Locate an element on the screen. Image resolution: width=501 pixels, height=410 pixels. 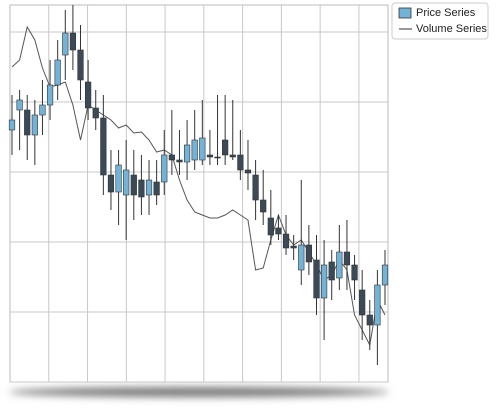
legend-label: Volume Series is located at coordinates (451, 29).